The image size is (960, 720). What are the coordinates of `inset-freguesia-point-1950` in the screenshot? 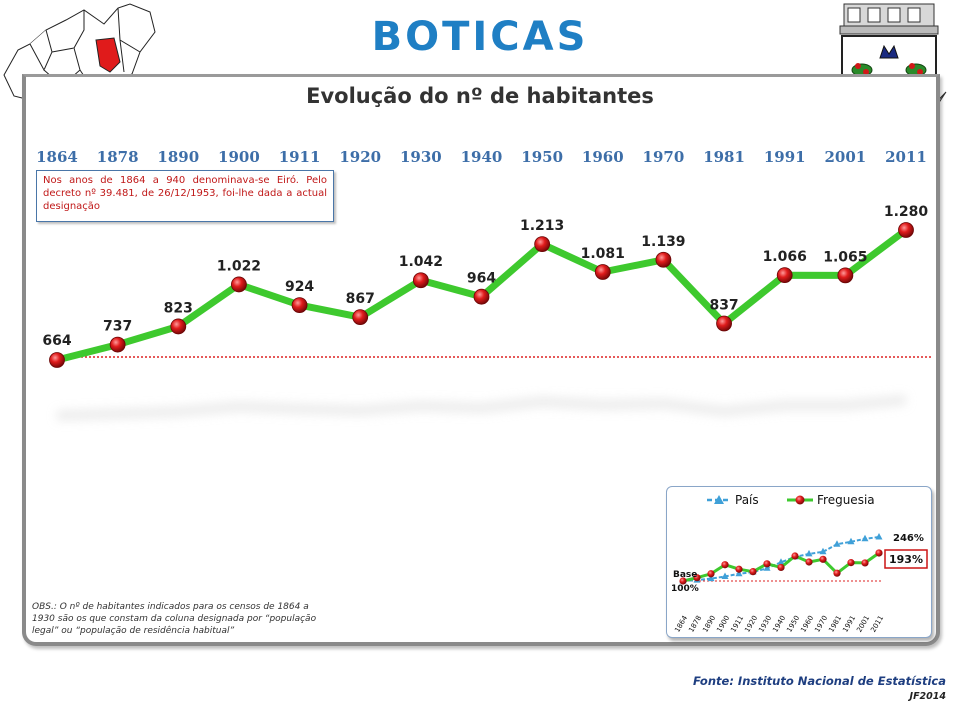 It's located at (795, 556).